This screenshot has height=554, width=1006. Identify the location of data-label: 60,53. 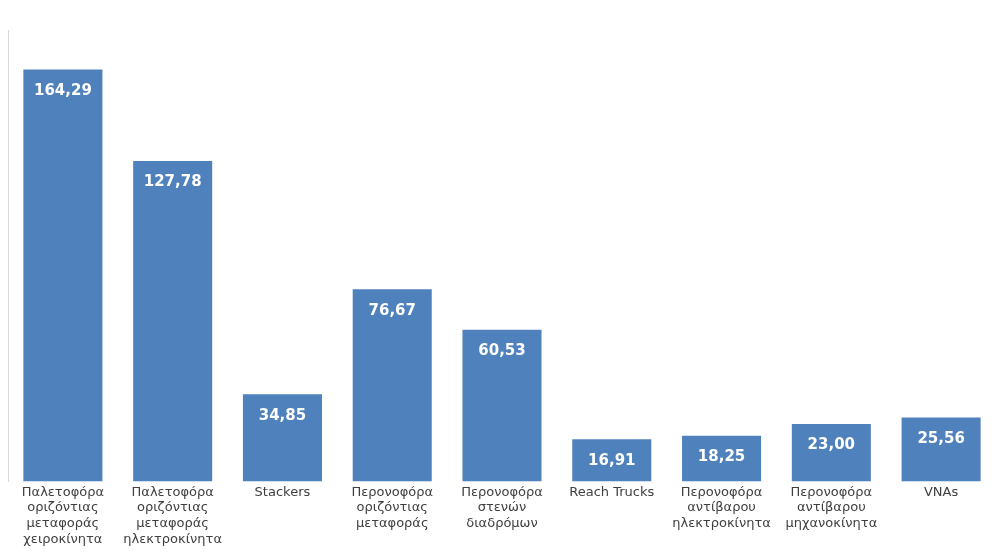
(502, 350).